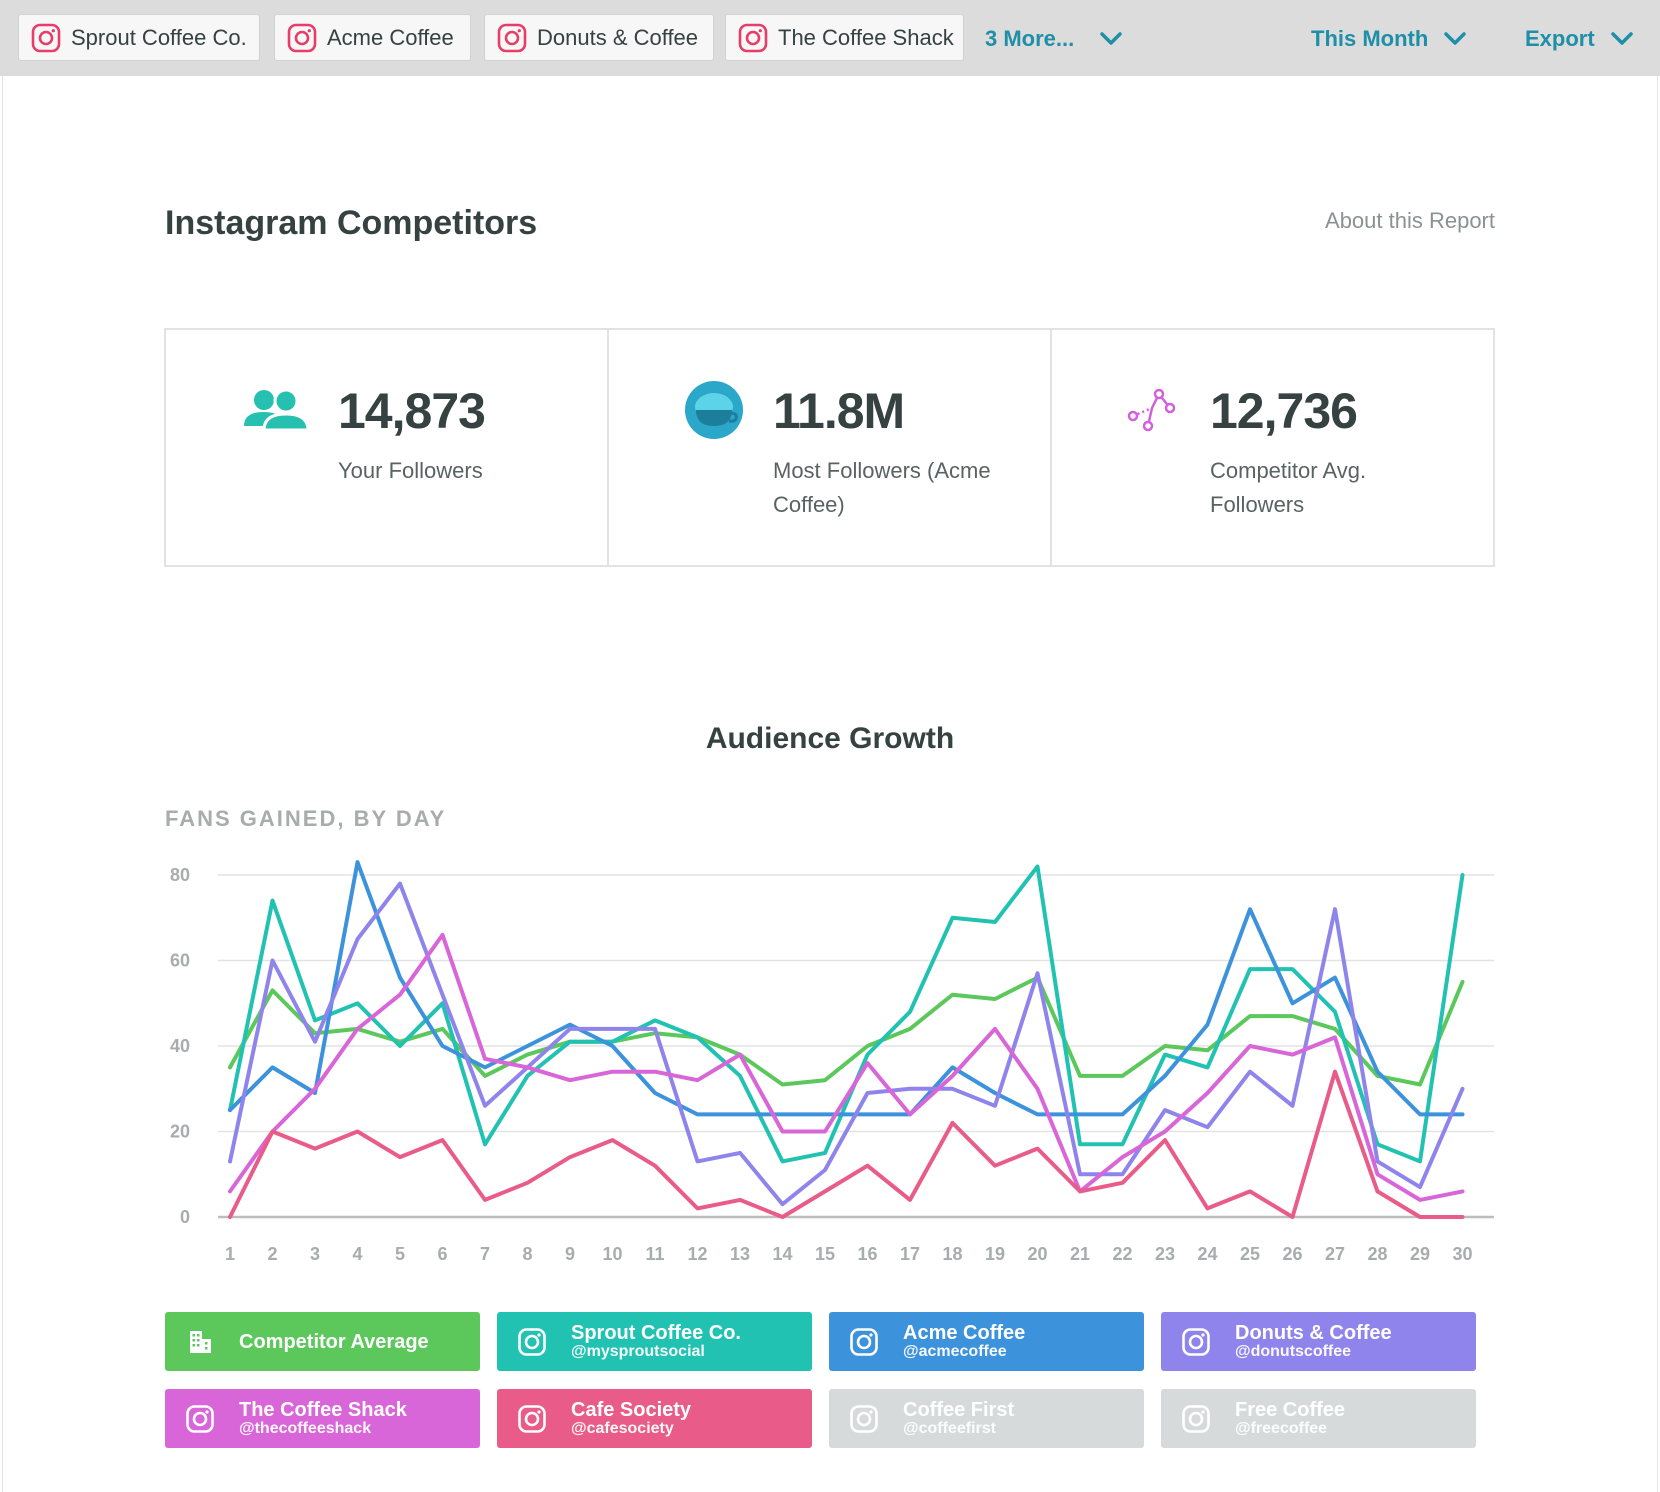  What do you see at coordinates (1122, 1254) in the screenshot?
I see `x-tick-label: 22` at bounding box center [1122, 1254].